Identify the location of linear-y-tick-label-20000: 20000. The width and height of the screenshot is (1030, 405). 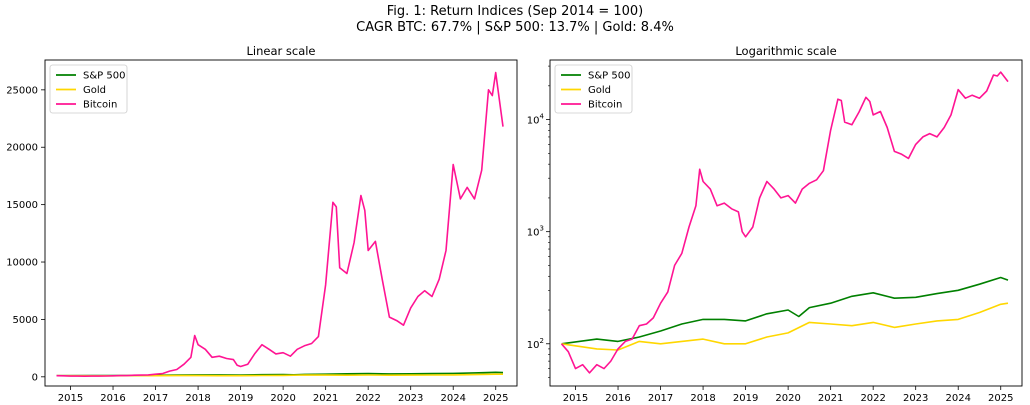
(22, 148).